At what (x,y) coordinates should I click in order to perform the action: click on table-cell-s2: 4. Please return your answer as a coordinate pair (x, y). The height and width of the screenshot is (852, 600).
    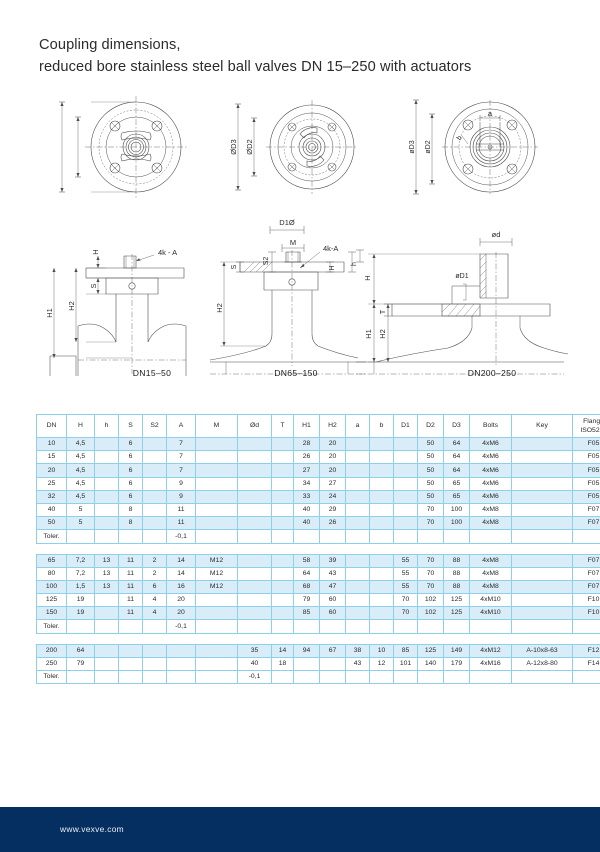
    Looking at the image, I should click on (154, 613).